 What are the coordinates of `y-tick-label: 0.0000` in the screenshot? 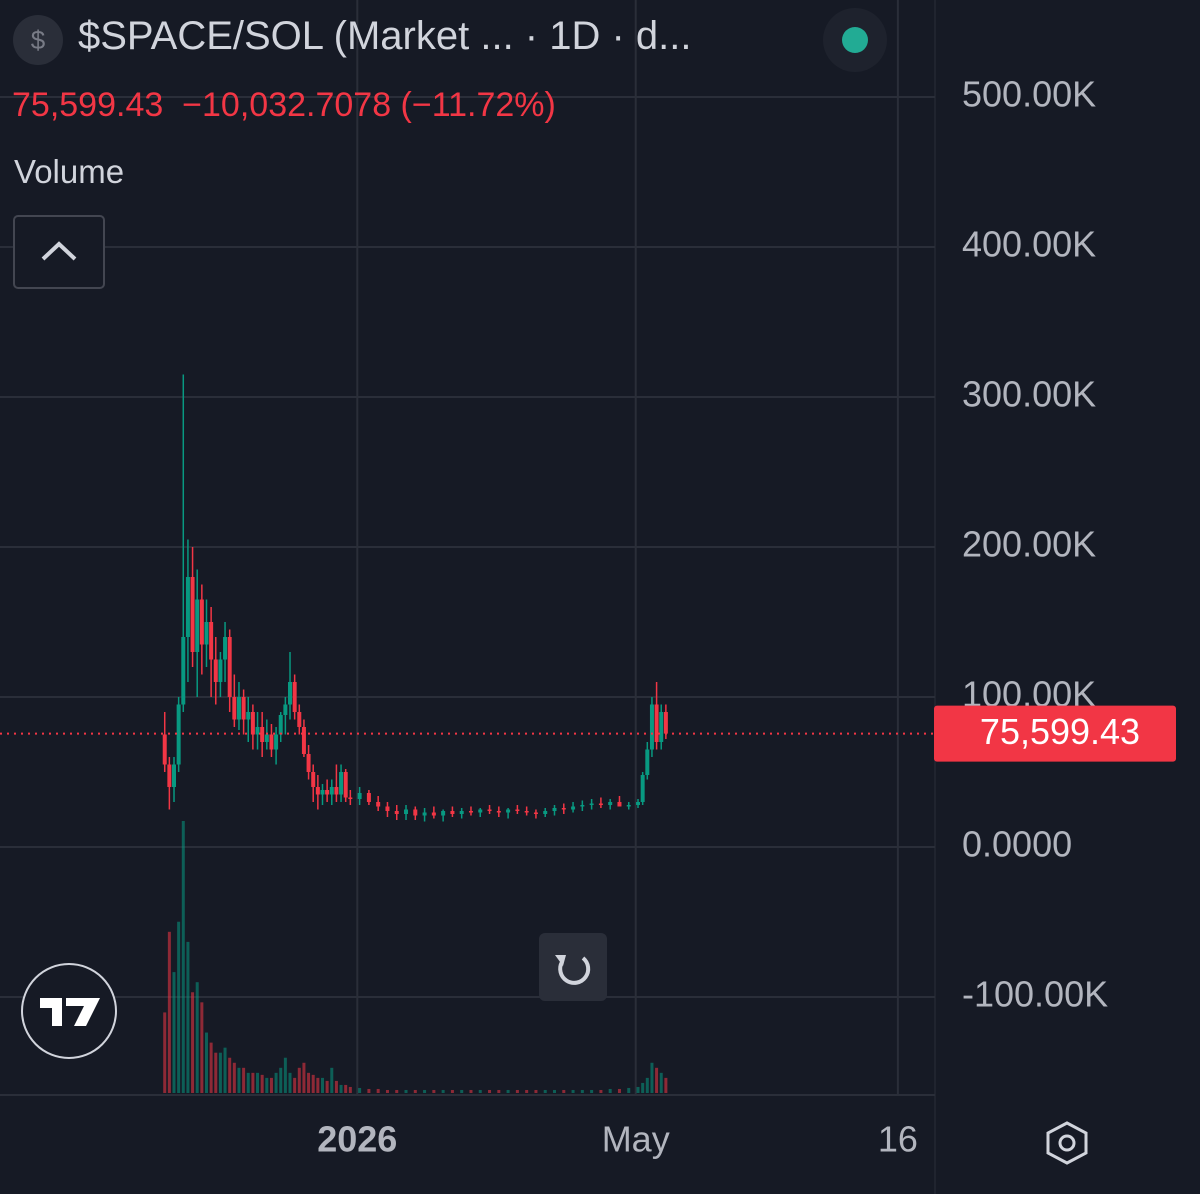 It's located at (1017, 844).